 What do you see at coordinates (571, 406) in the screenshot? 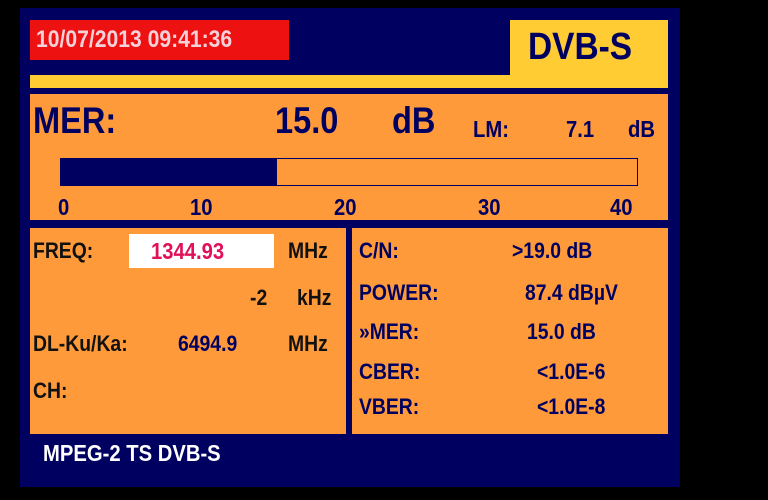
I see `measure-value: <1.0E-8` at bounding box center [571, 406].